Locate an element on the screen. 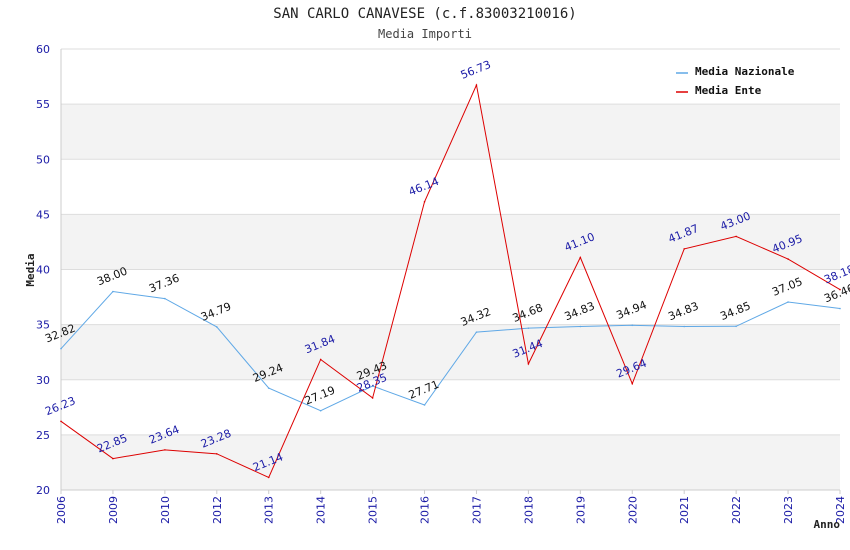 The height and width of the screenshot is (550, 850). y-tick-labels: 20 25 30 35 40 45 50 55 60 is located at coordinates (43, 270).